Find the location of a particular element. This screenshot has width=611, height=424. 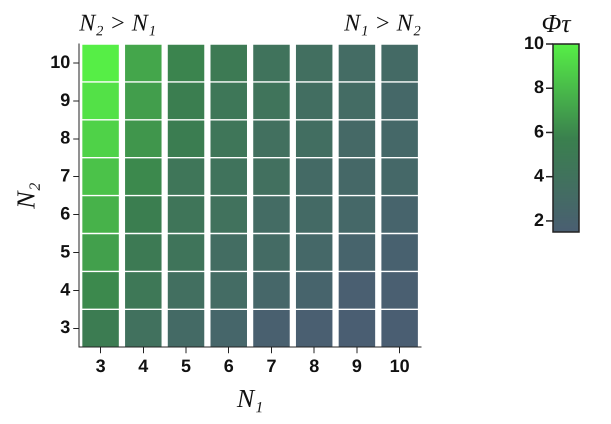

x-tick-label: 3 is located at coordinates (101, 366).